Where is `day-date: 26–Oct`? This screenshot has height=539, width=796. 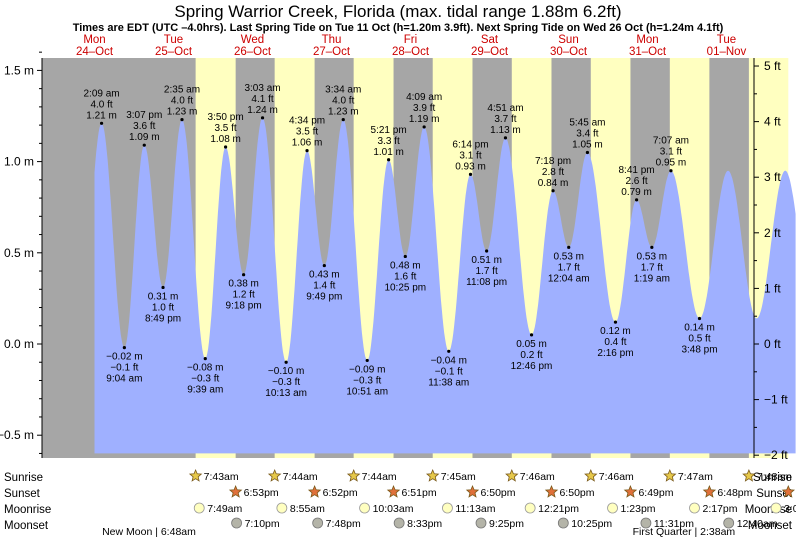
day-date: 26–Oct is located at coordinates (253, 52).